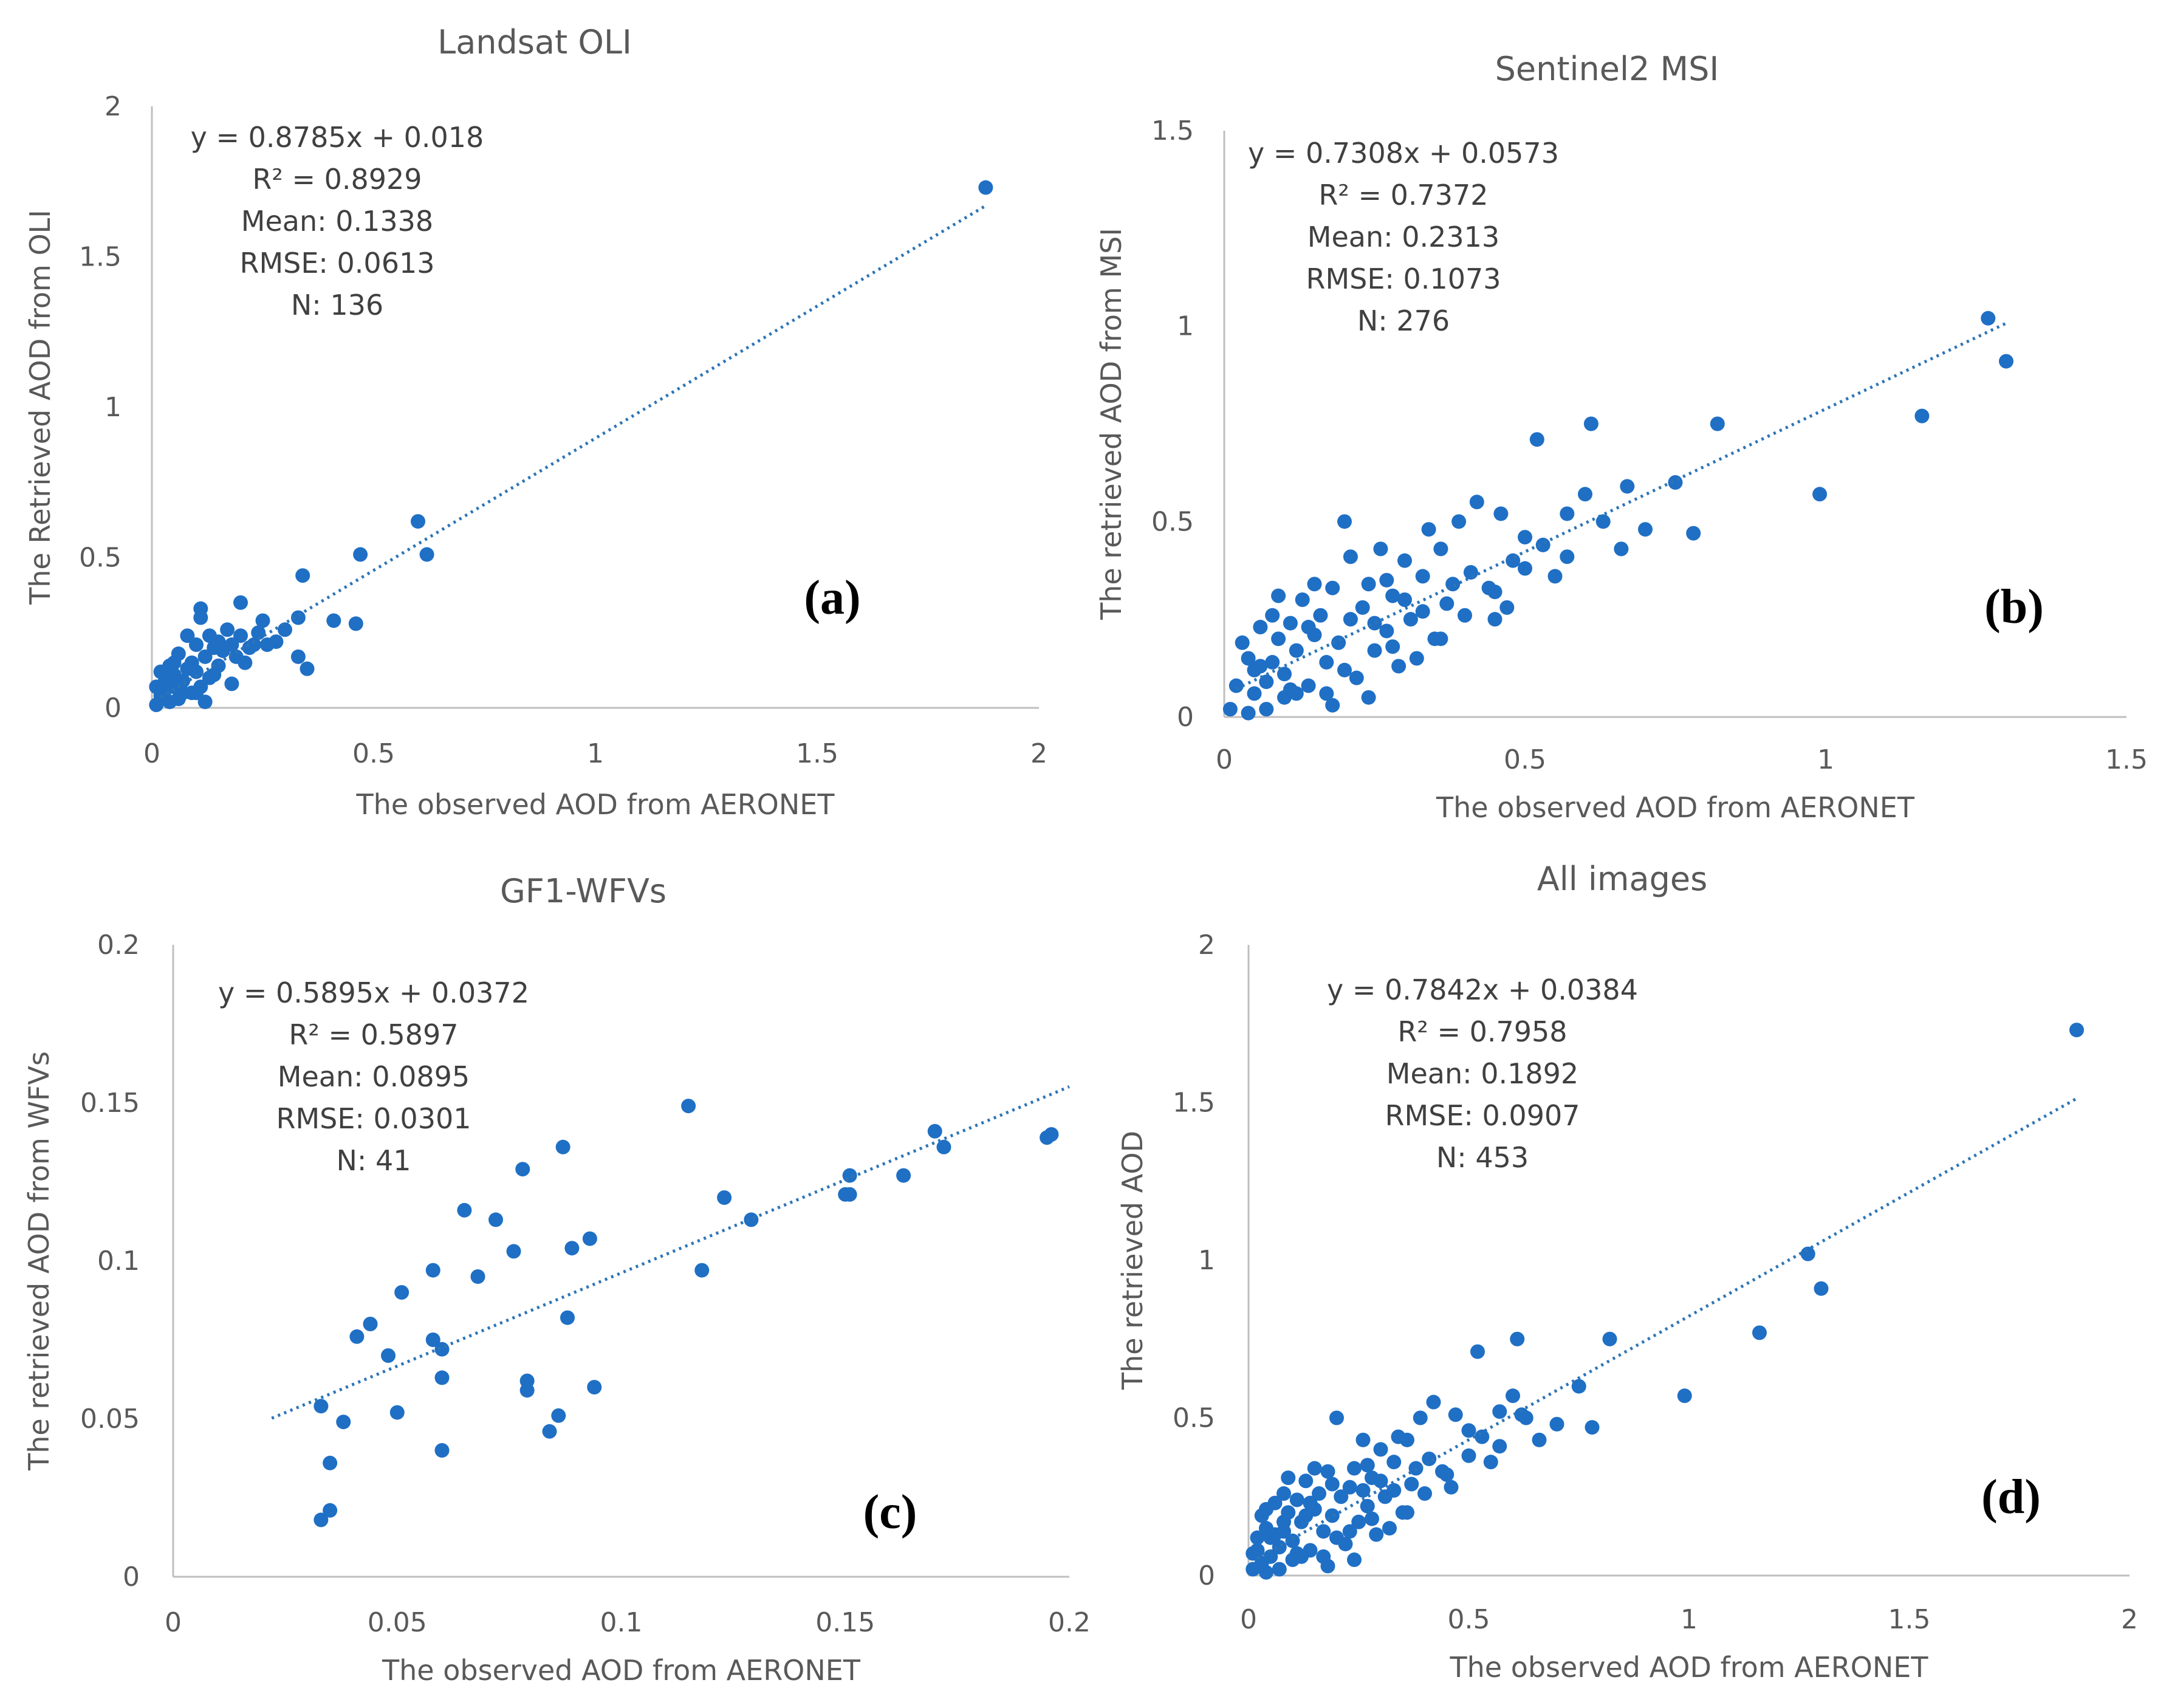 The height and width of the screenshot is (1708, 2169). Describe the element at coordinates (595, 804) in the screenshot. I see `x-axis-label: The observed AOD from AERONET` at that location.